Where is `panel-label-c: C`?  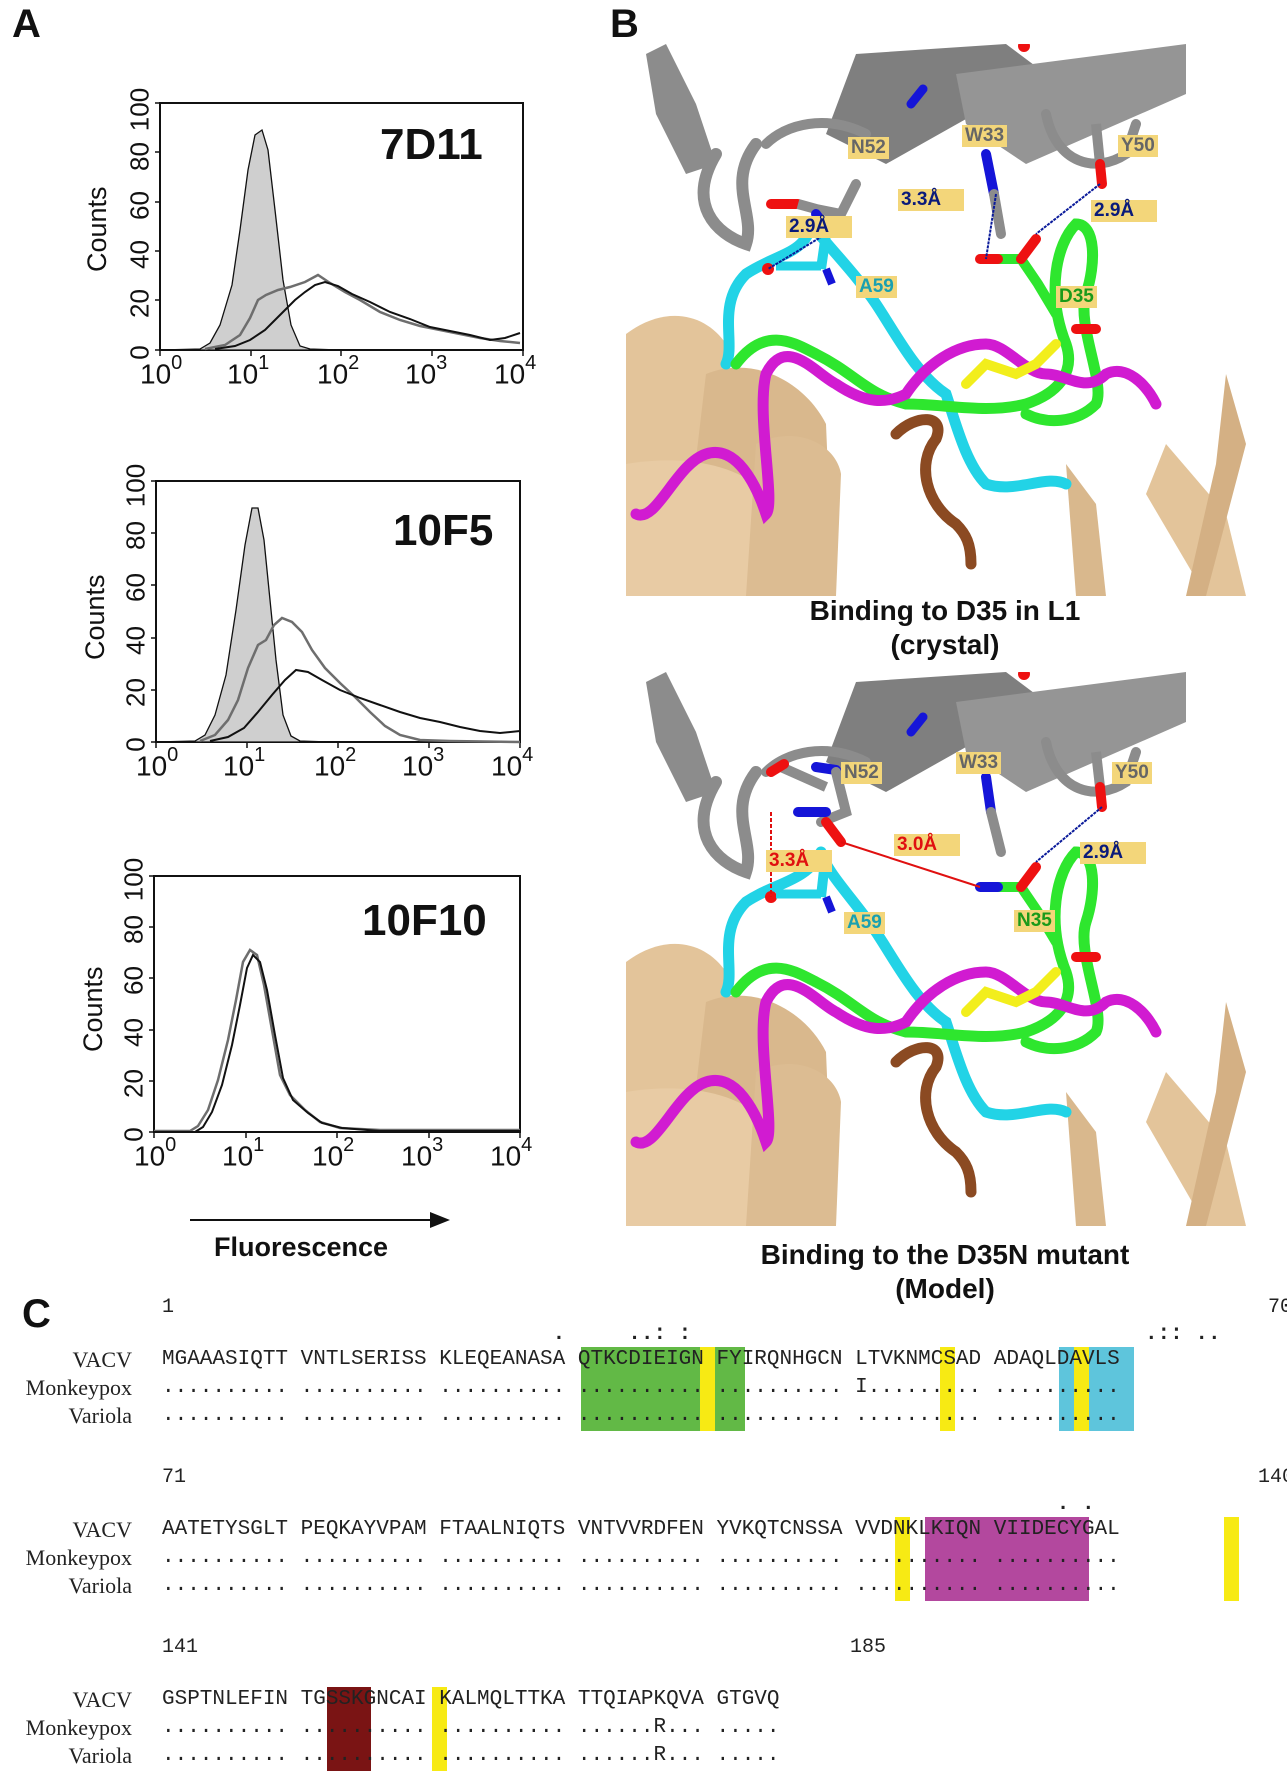 panel-label-c: C is located at coordinates (36, 1314).